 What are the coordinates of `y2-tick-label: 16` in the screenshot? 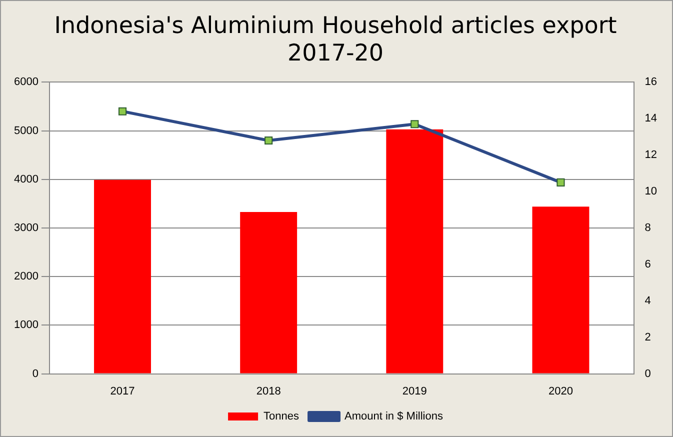 It's located at (651, 82).